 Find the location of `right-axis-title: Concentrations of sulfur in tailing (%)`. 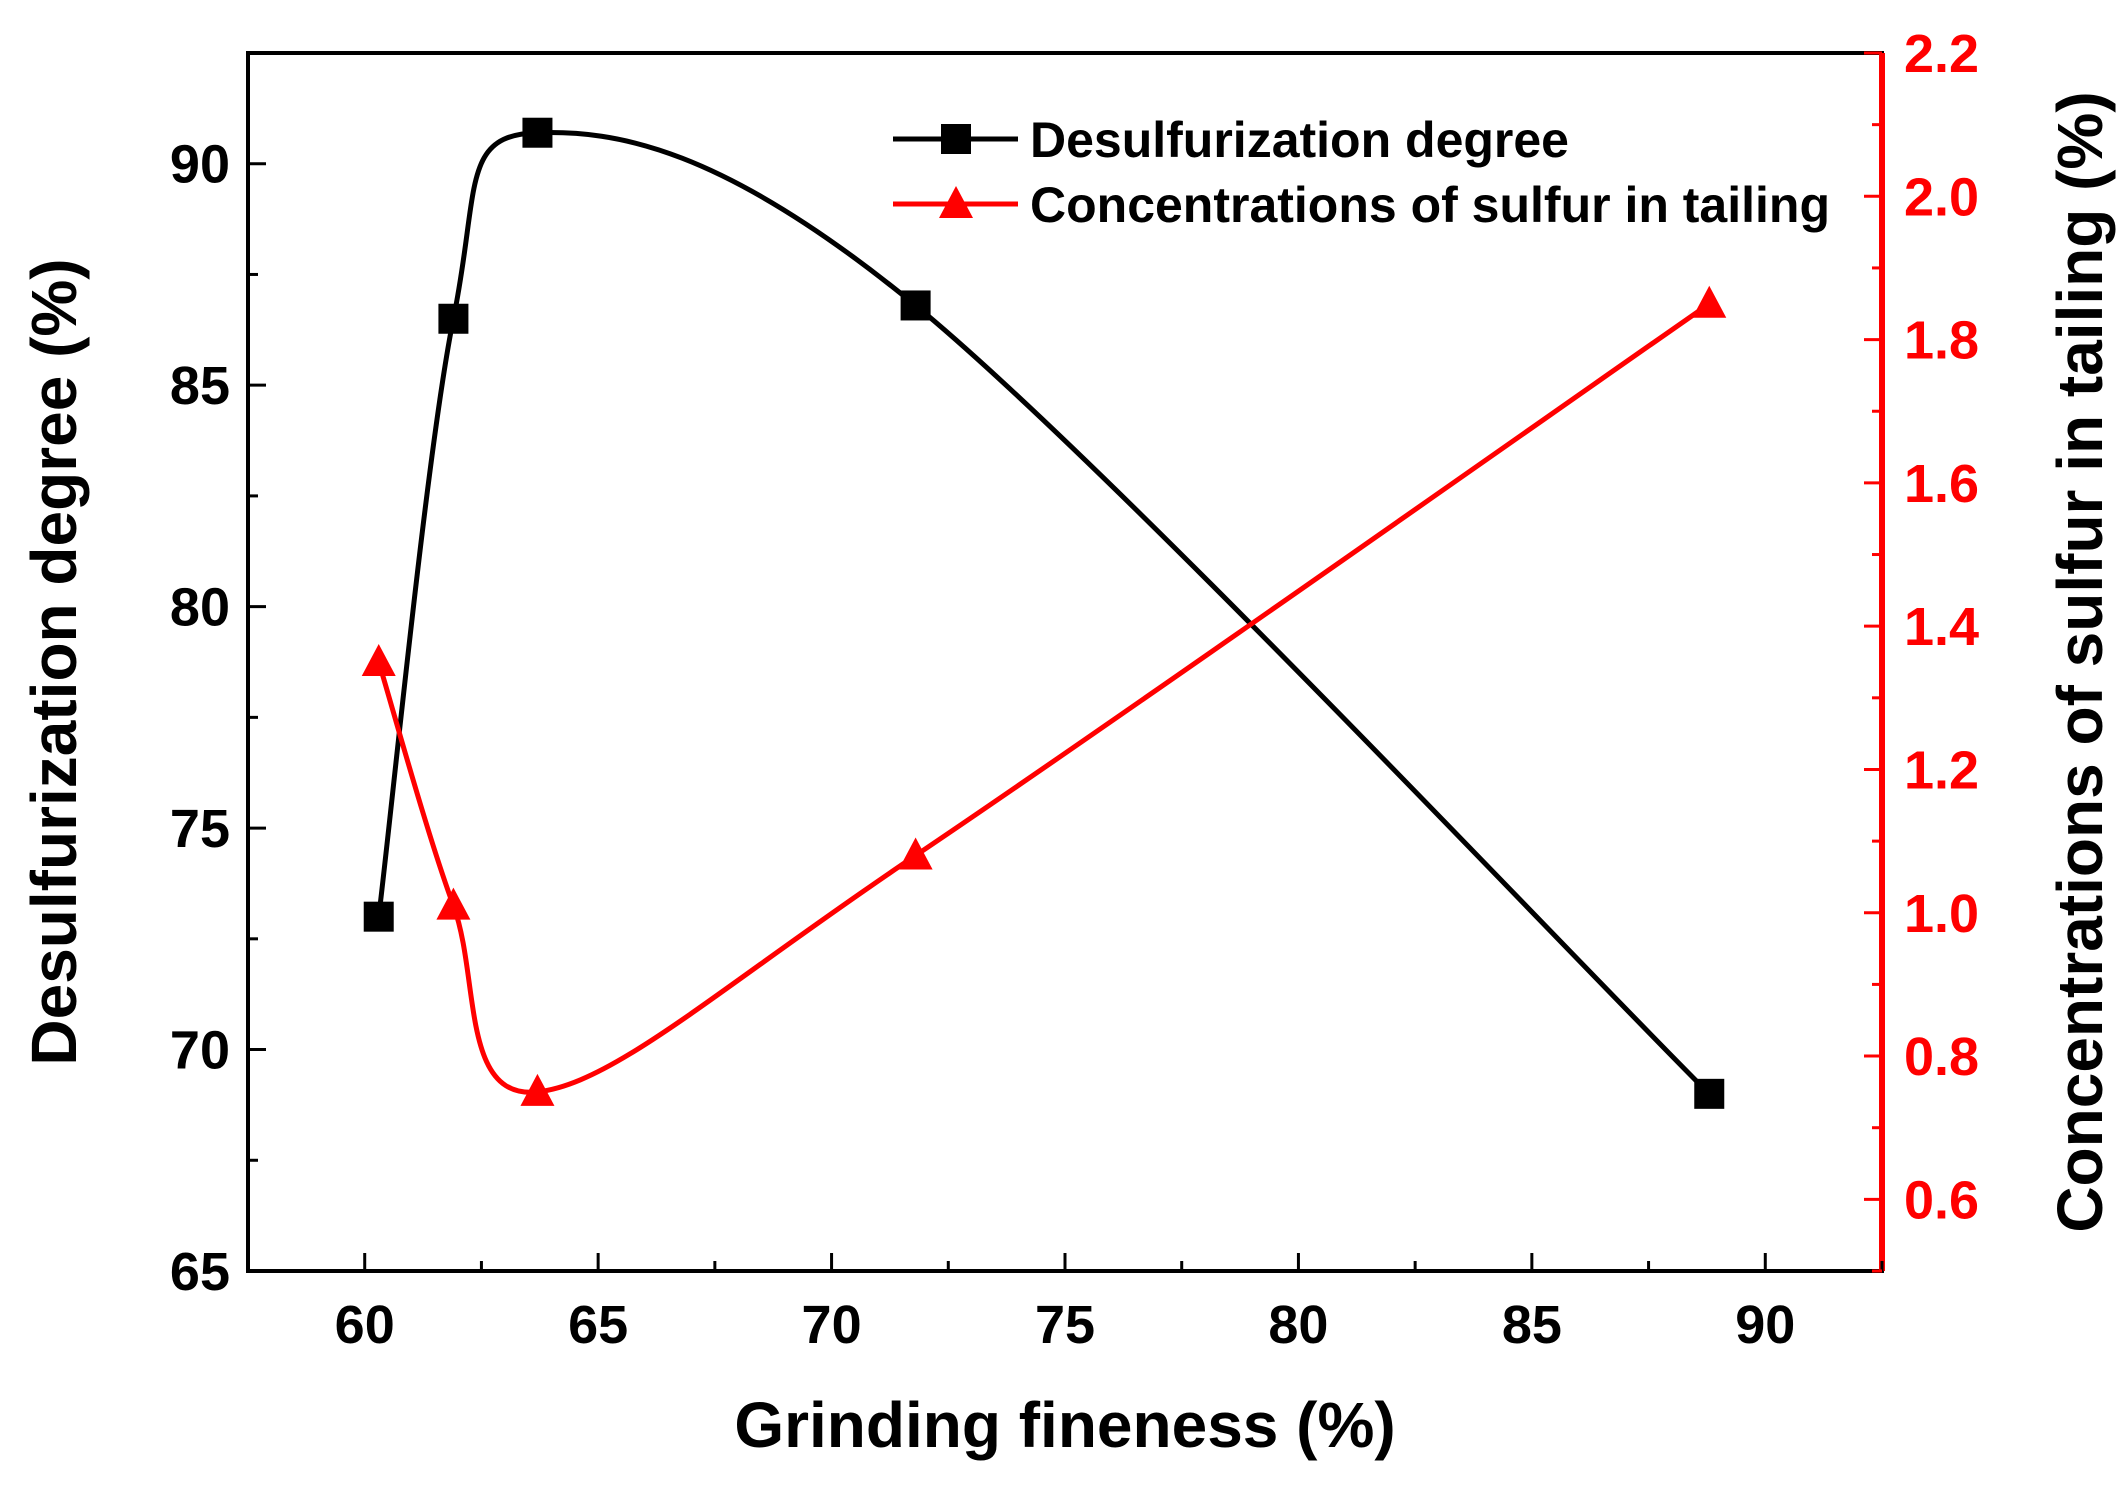

right-axis-title: Concentrations of sulfur in tailing (%) is located at coordinates (2080, 661).